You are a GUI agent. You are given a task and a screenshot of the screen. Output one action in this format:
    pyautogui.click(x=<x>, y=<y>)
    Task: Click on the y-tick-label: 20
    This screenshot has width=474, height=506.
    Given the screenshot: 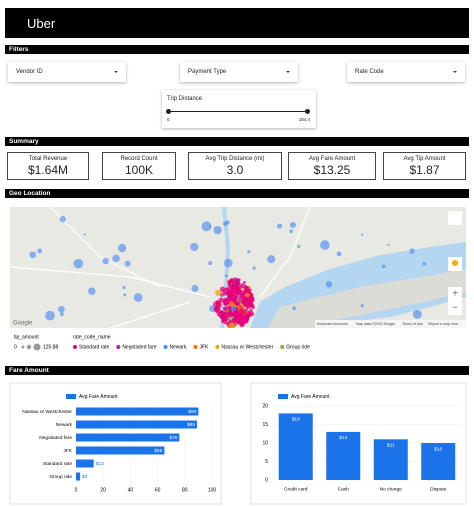 What is the action you would take?
    pyautogui.click(x=265, y=406)
    